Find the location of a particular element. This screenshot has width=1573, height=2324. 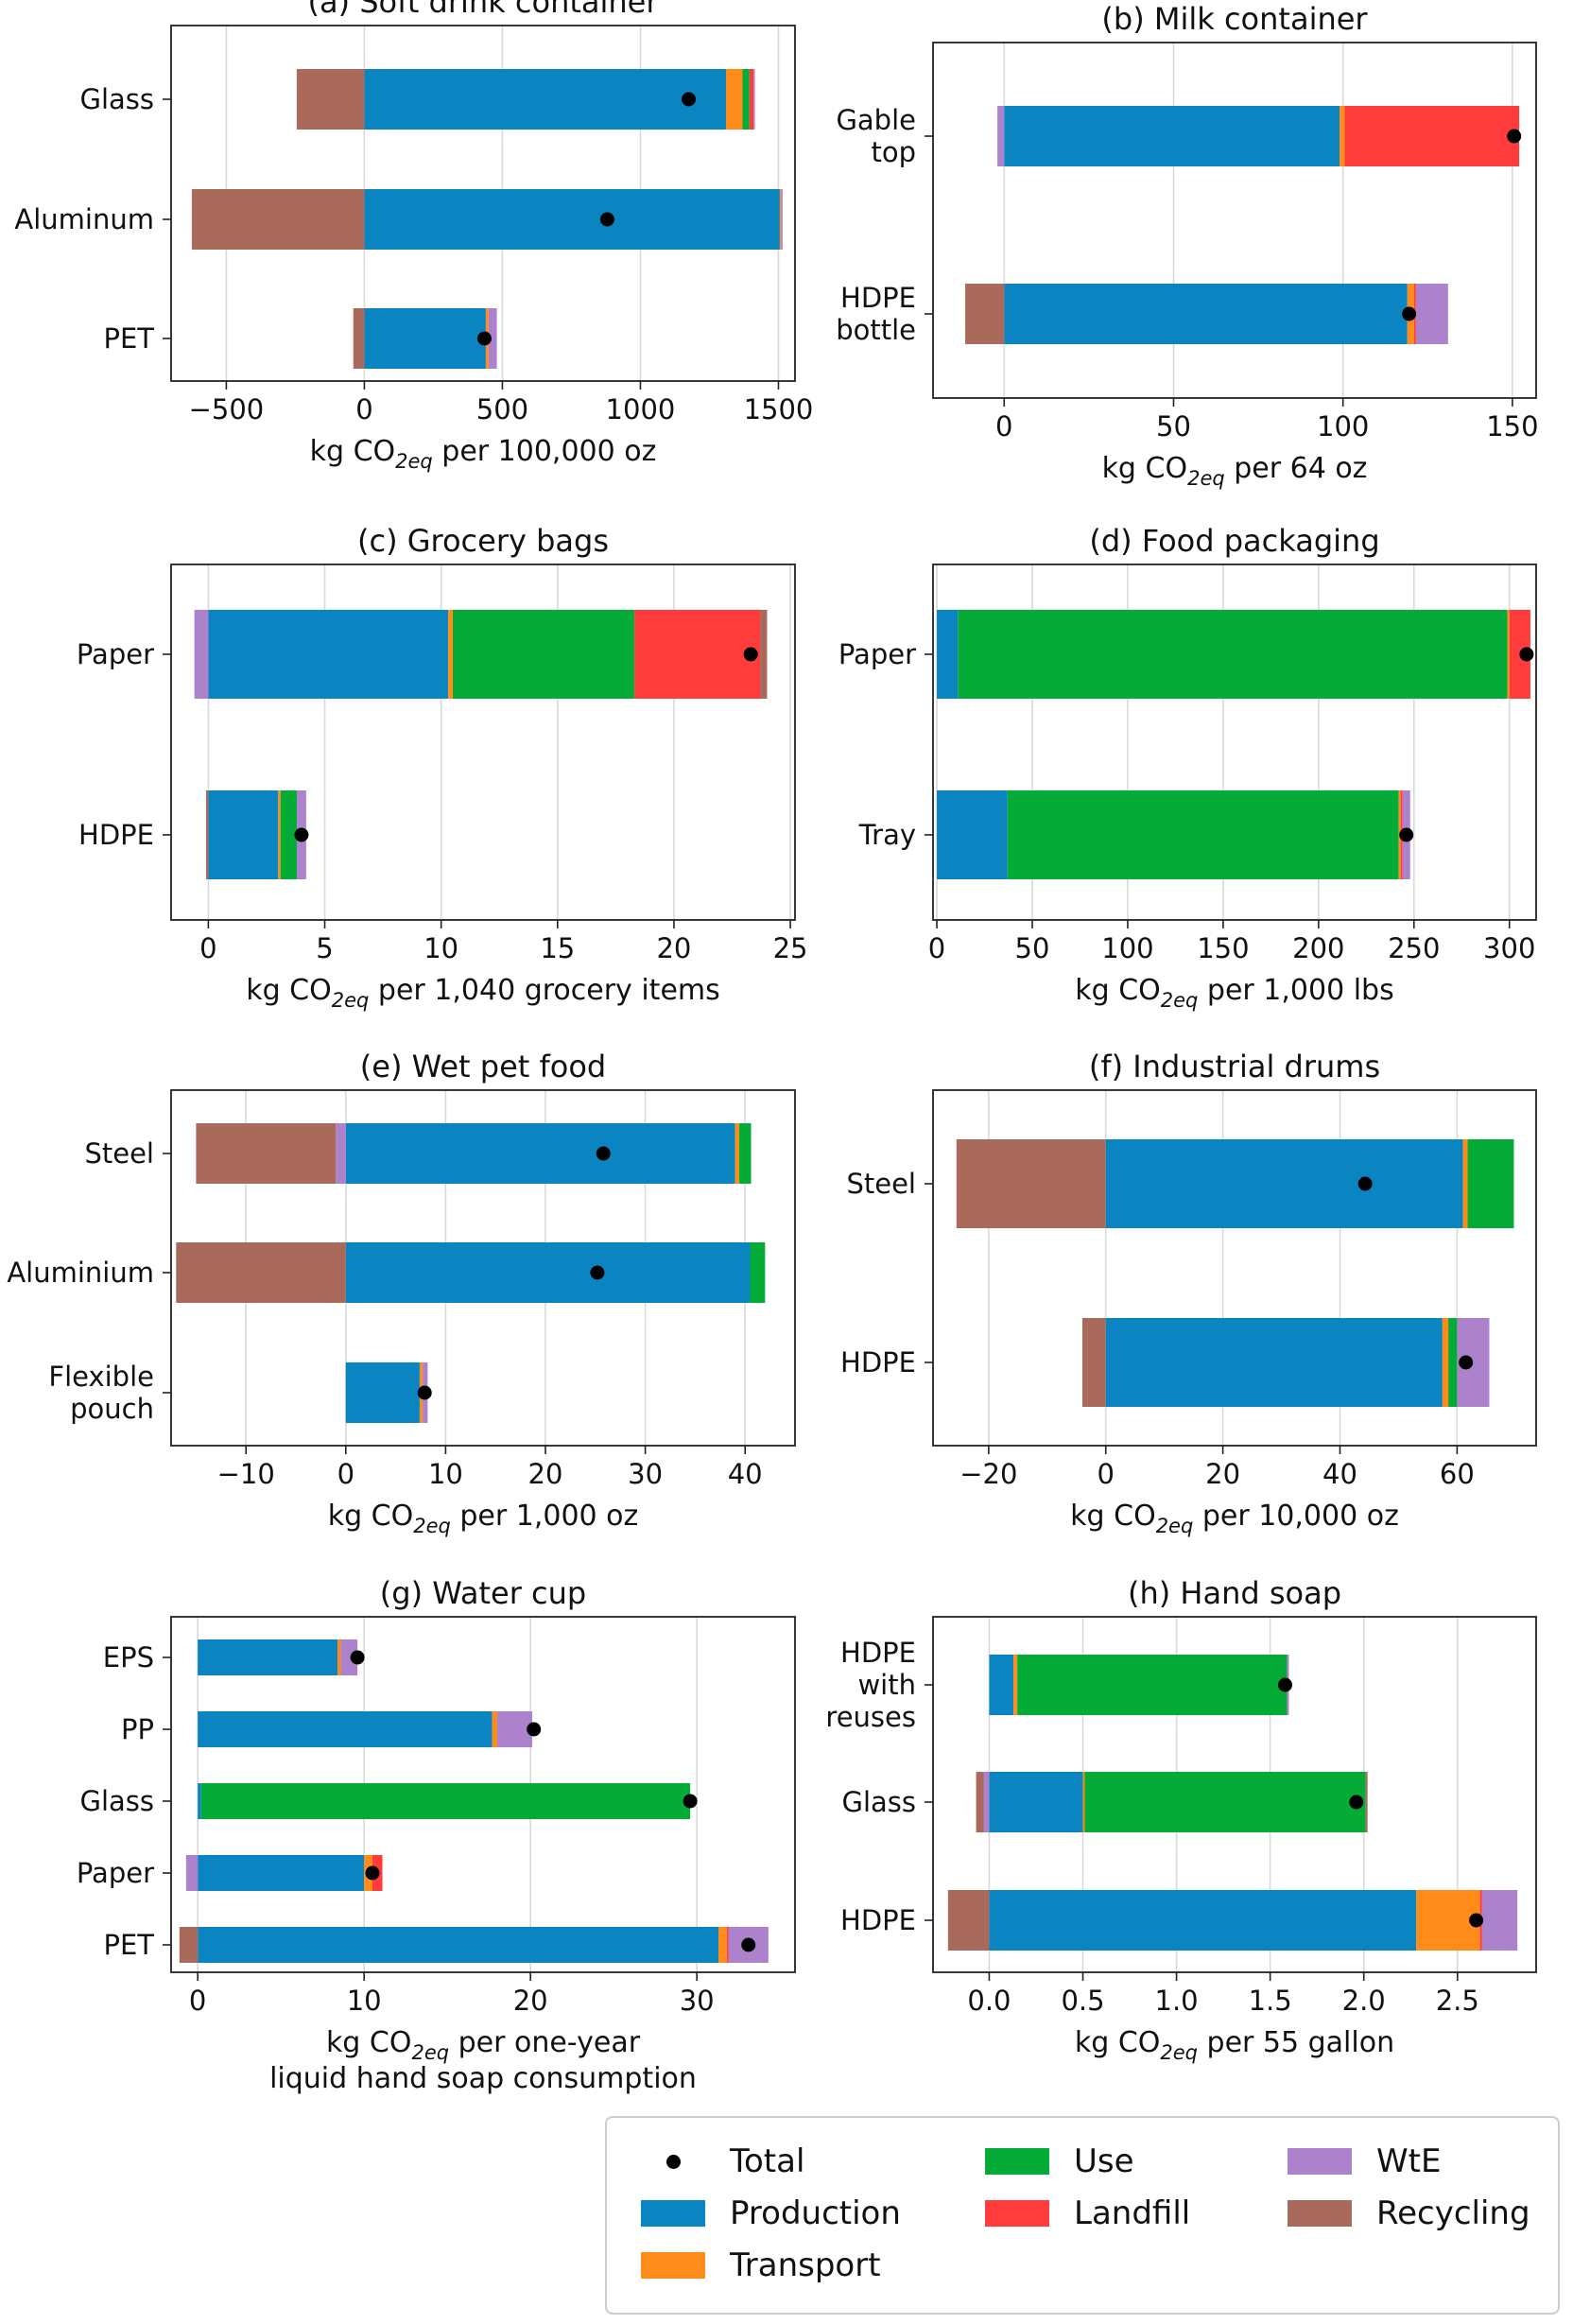

legend-swatch-use is located at coordinates (1017, 2161).